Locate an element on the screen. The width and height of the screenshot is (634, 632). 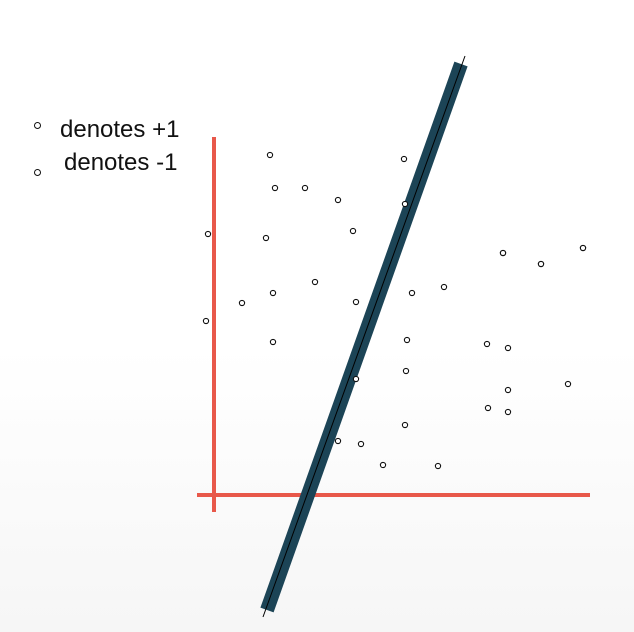
legend-positive-marker is located at coordinates (37, 125).